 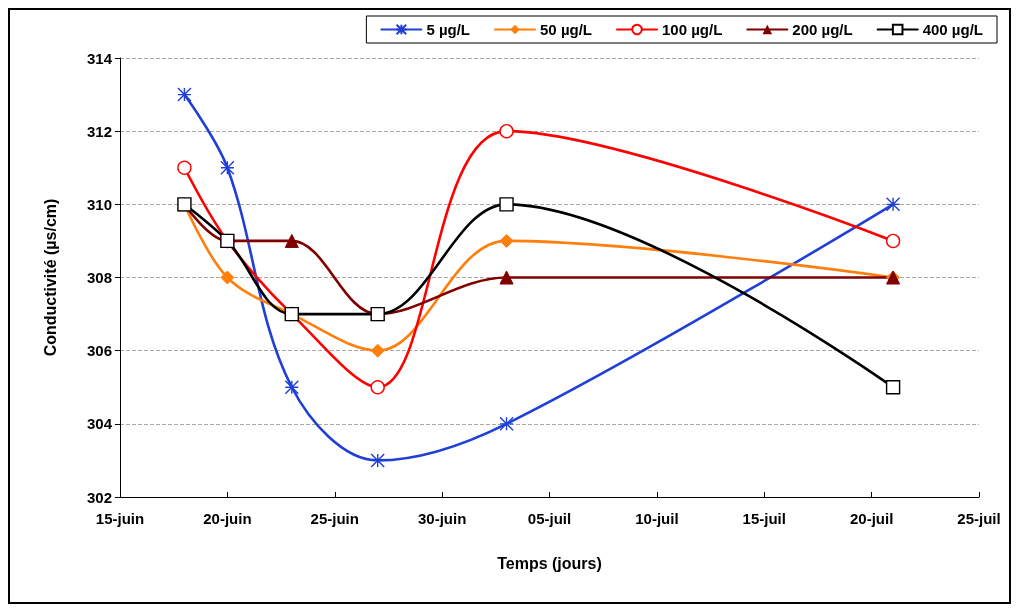 What do you see at coordinates (227, 518) in the screenshot?
I see `x-tick-label: 20-juin` at bounding box center [227, 518].